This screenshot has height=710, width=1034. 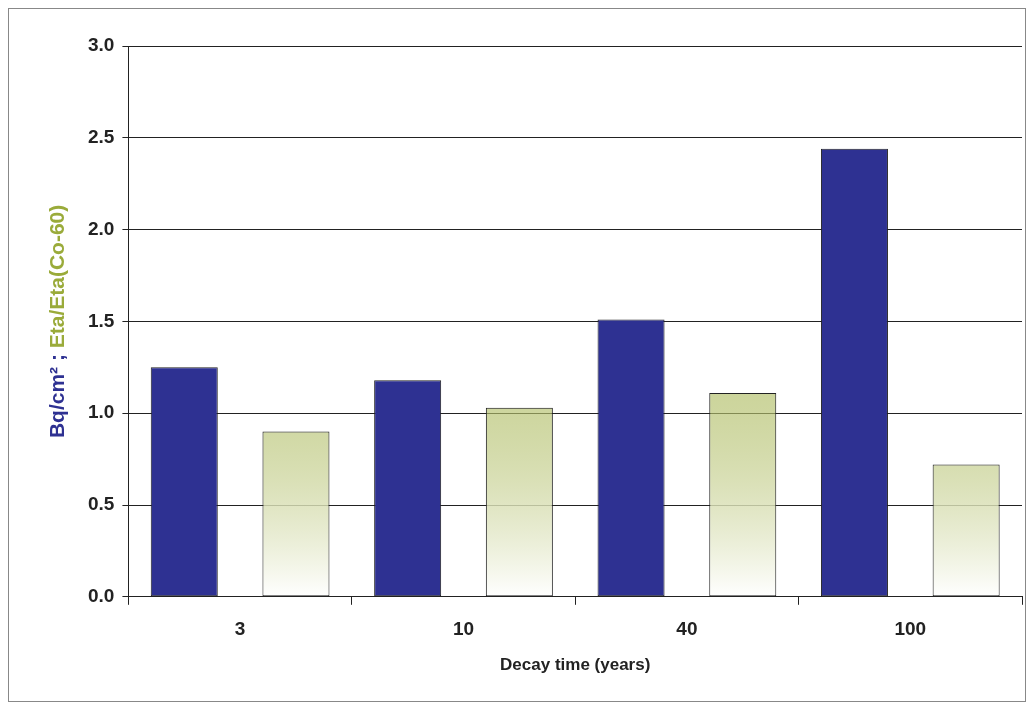 I want to click on y-tick-label: 3.0, so click(x=101, y=45).